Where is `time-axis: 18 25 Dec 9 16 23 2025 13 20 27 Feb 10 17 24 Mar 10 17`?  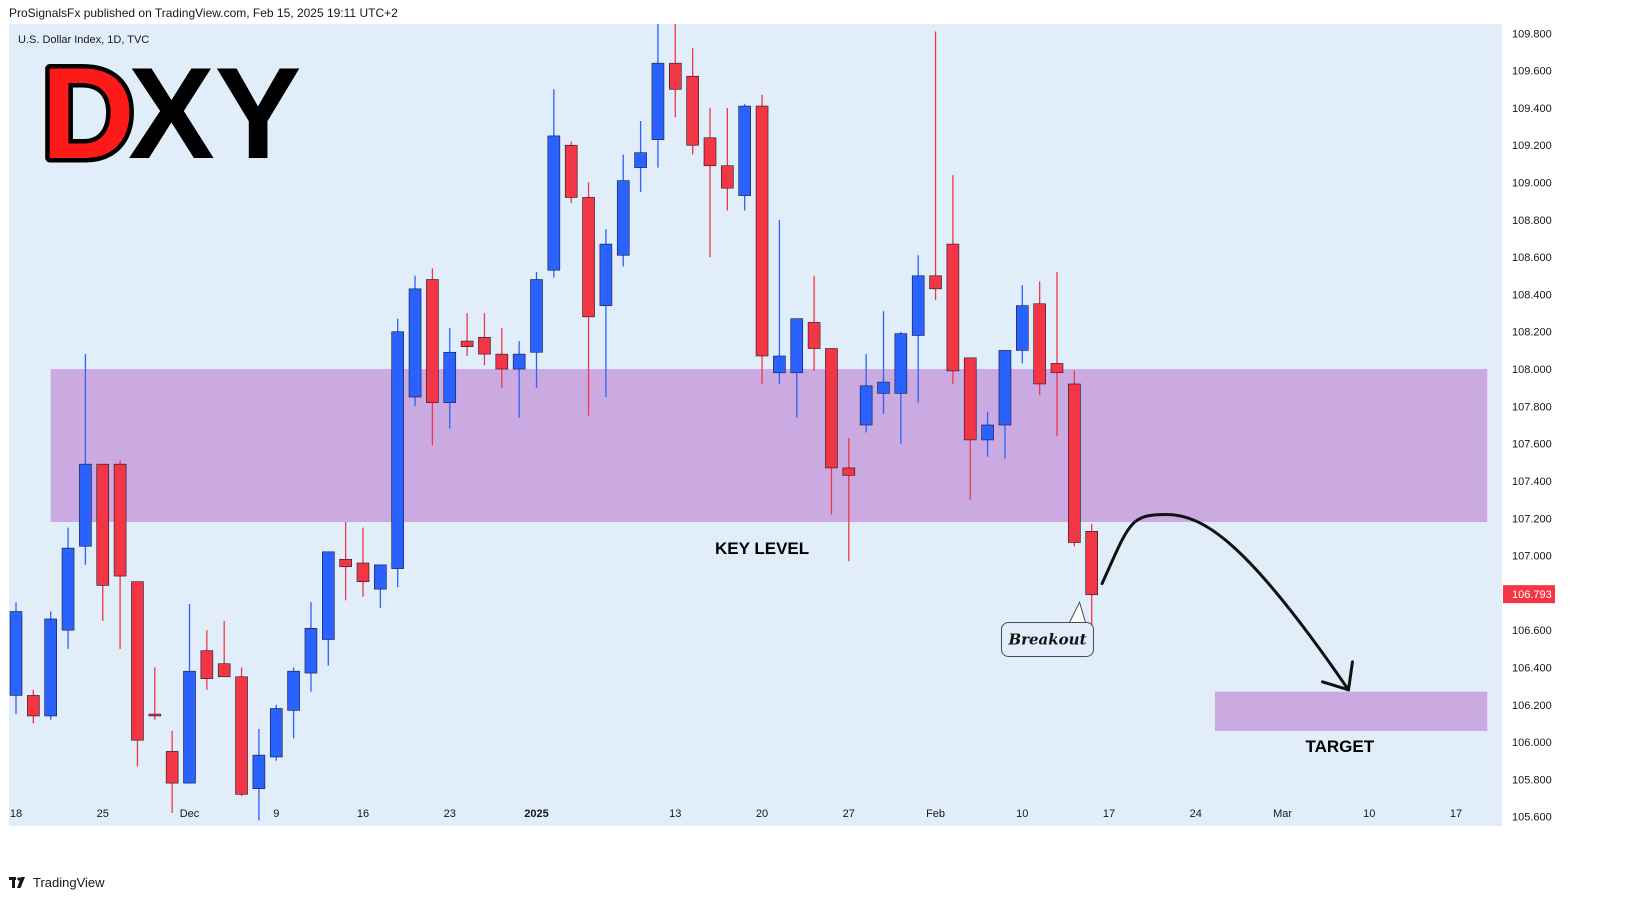 time-axis: 18 25 Dec 9 16 23 2025 13 20 27 Feb 10 17 24 Mar 10 17 is located at coordinates (821, 835).